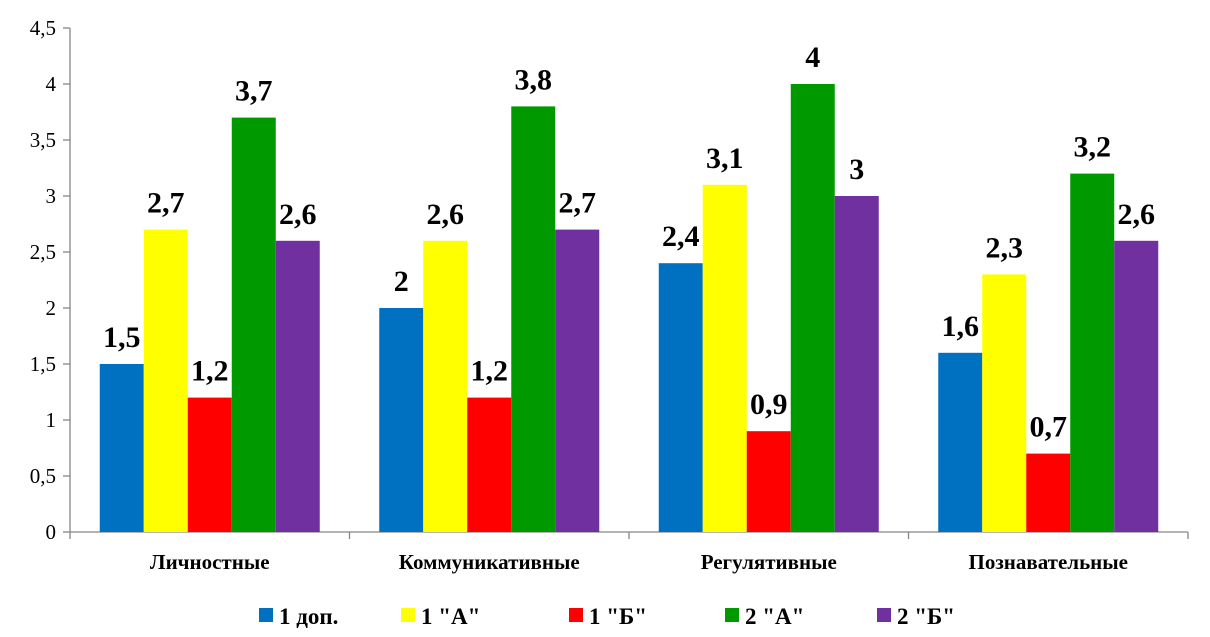 The width and height of the screenshot is (1210, 637). I want to click on legend: 1 доп. 1 "А" 1 "Б" 2 "А" 2 "Б", so click(607, 616).